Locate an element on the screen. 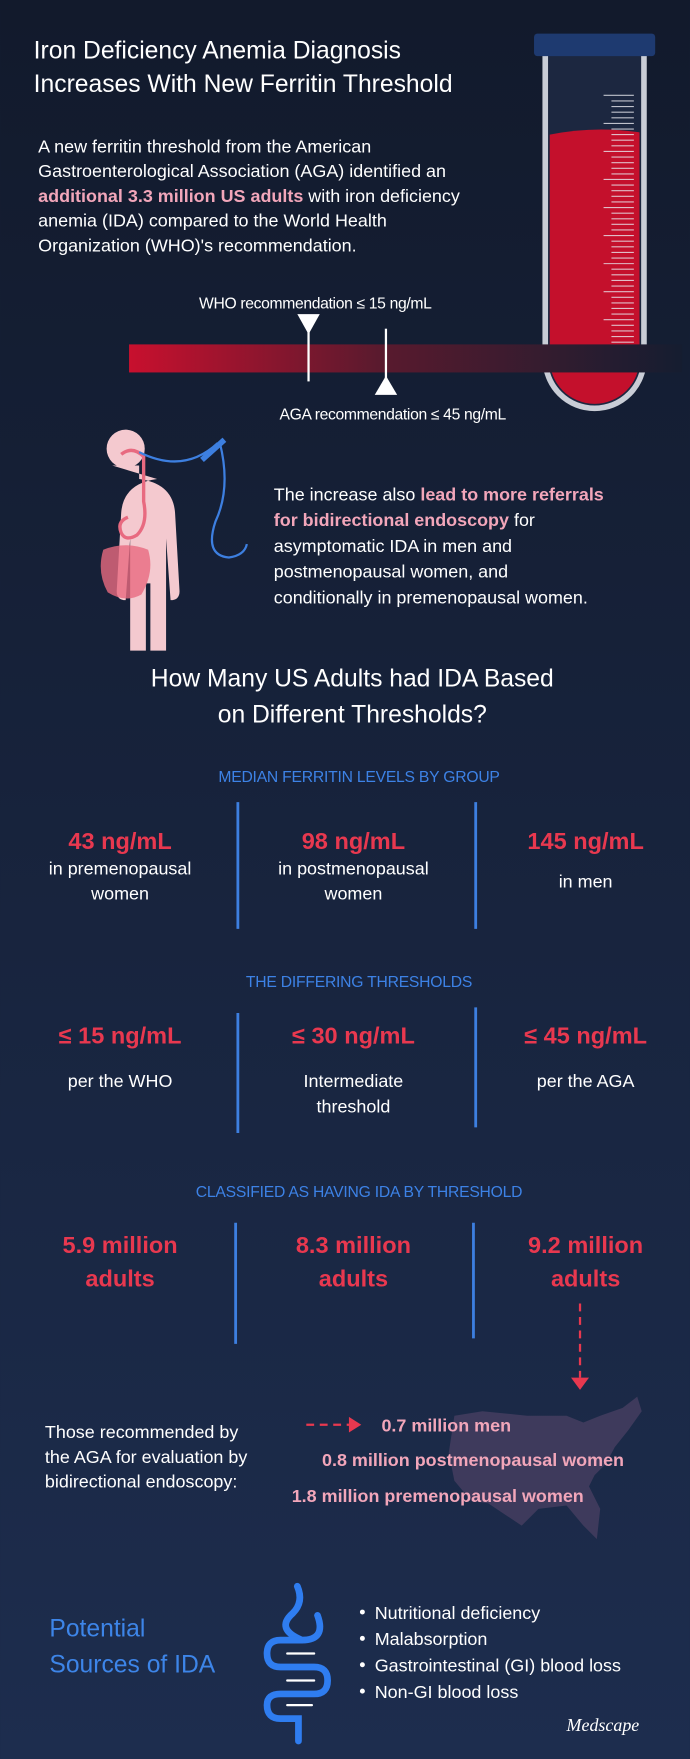  dividers is located at coordinates (356, 1073).